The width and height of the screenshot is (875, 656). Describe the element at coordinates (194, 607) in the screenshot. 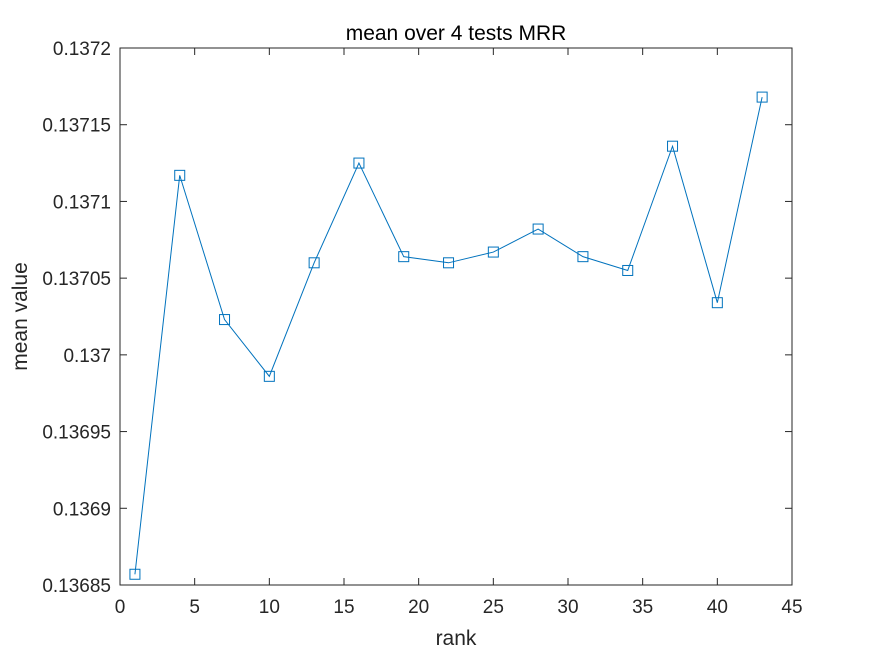

I see `x-tick-label: 5` at that location.